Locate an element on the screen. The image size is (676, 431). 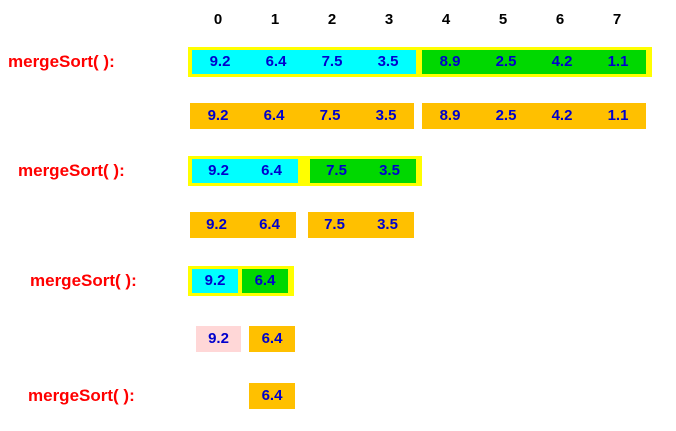
left-subarray: 9.2 is located at coordinates (218, 339).